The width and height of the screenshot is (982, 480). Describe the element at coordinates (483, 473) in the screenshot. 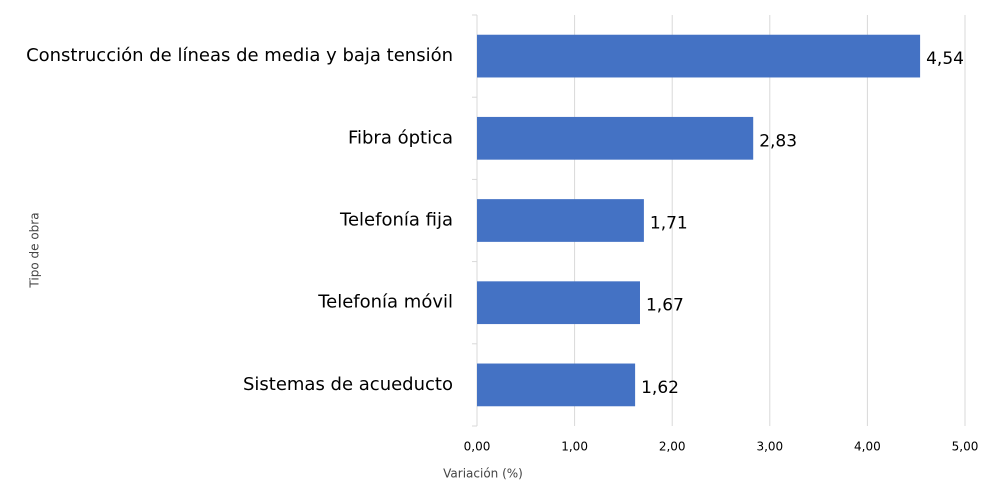

I see `x-axis-label: Variación (%)` at that location.